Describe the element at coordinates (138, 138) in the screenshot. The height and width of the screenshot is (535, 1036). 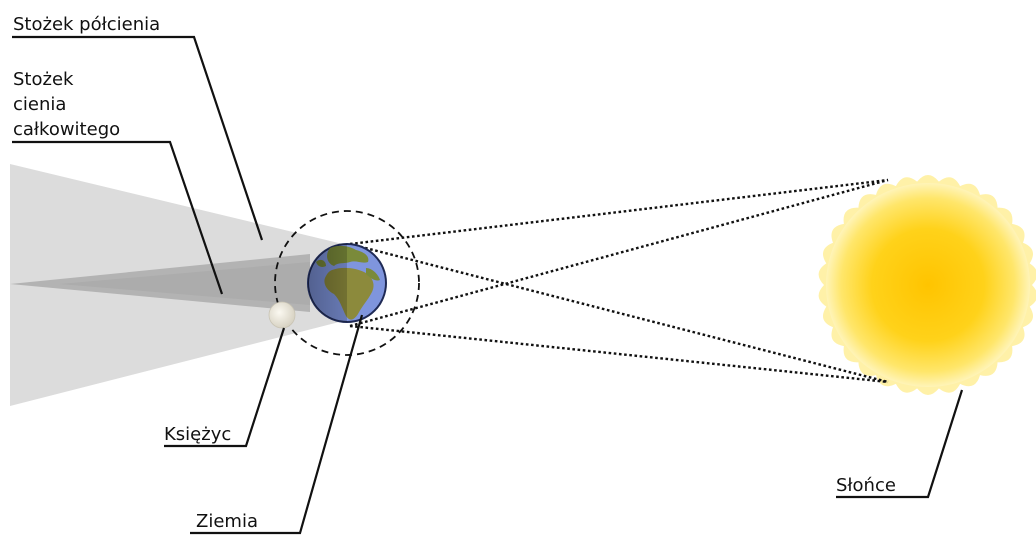
I see `penumbra-leader` at that location.